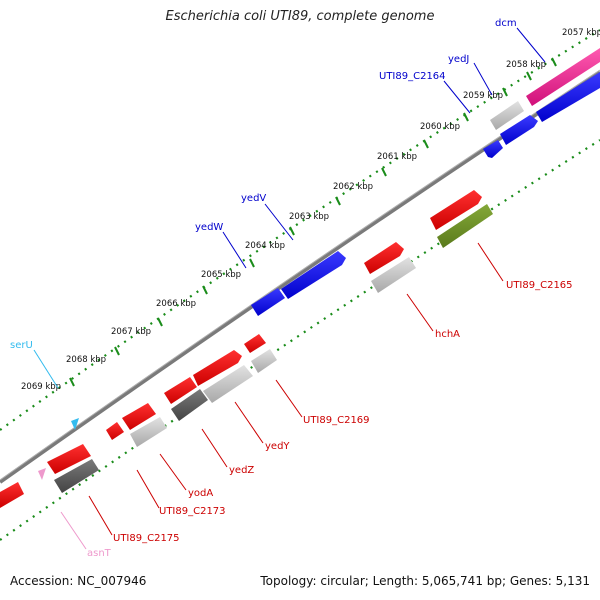 The width and height of the screenshot is (600, 600). Describe the element at coordinates (397, 157) in the screenshot. I see `tick-label: 2061 kbp` at that location.